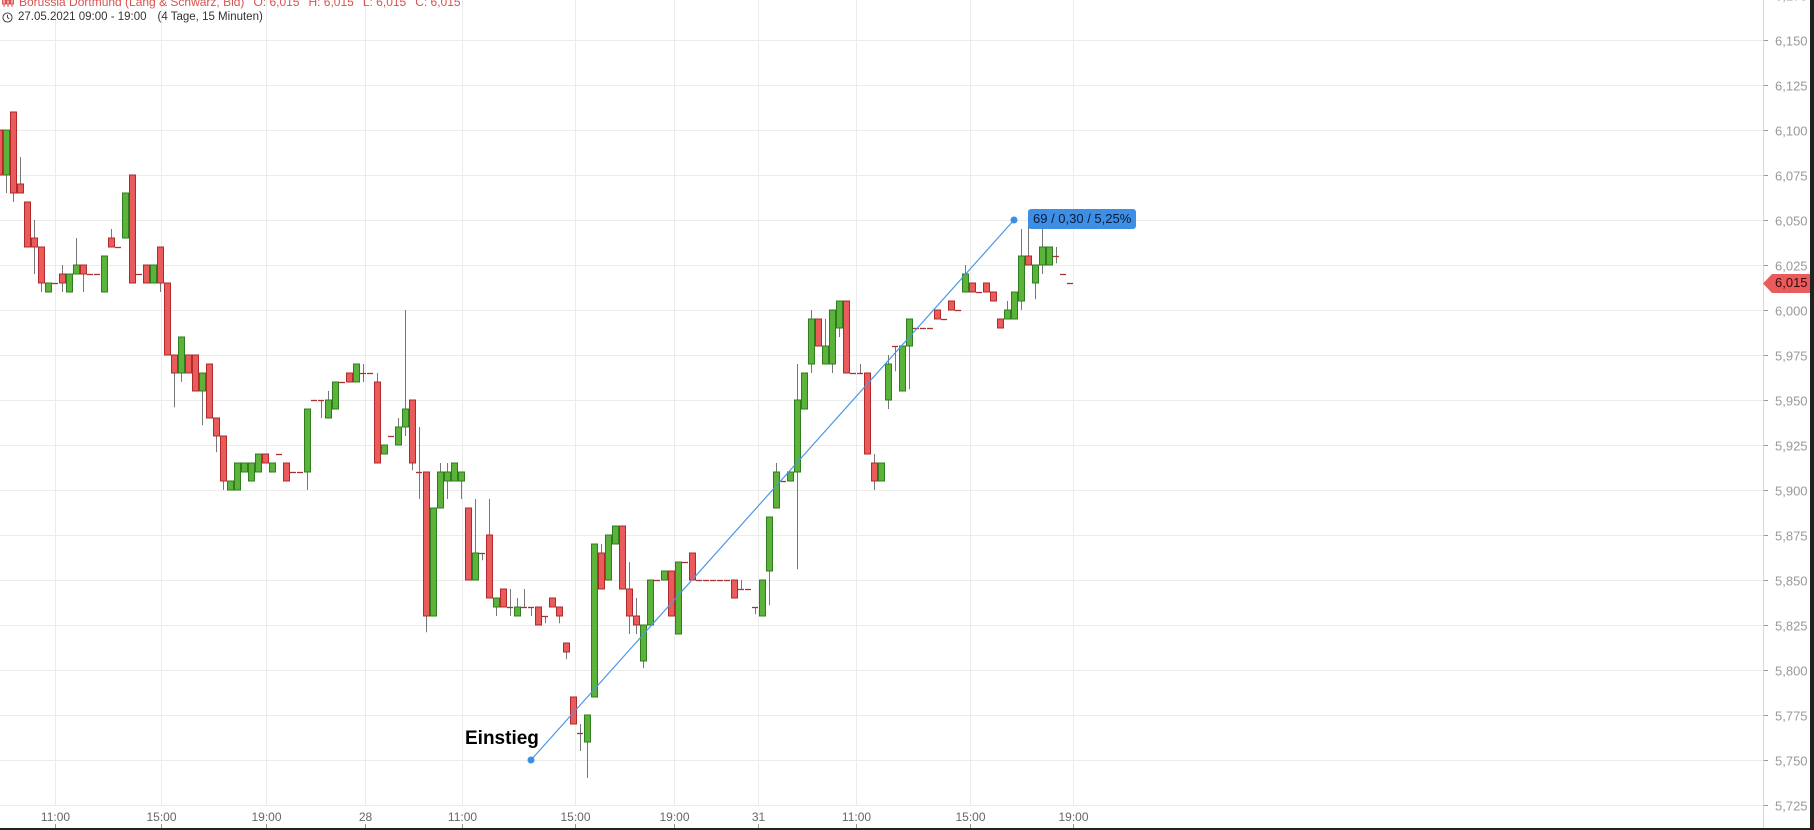 The width and height of the screenshot is (1814, 830). What do you see at coordinates (55, 817) in the screenshot?
I see `x-tick-label: 11:00` at bounding box center [55, 817].